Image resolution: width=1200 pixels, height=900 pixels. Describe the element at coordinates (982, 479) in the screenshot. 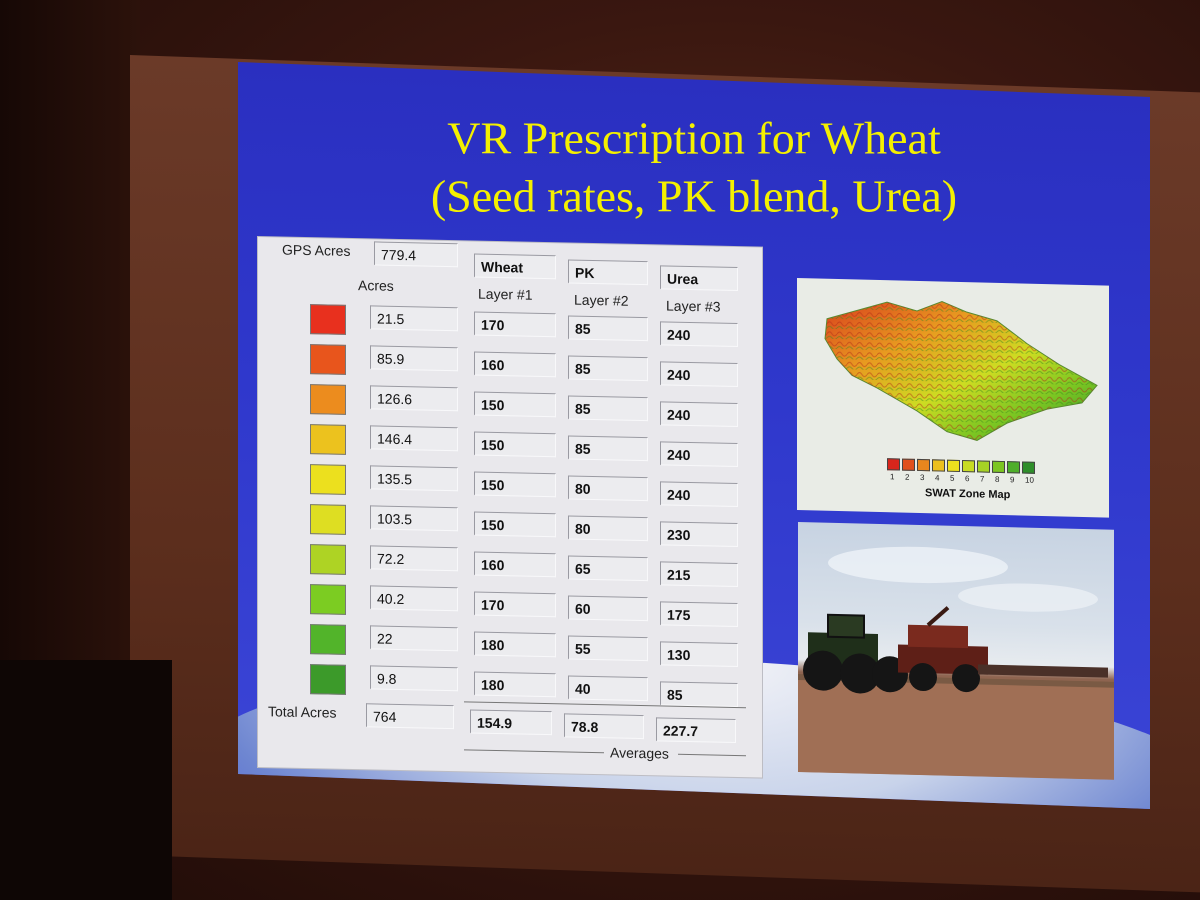

I see `legend-number: 7` at that location.